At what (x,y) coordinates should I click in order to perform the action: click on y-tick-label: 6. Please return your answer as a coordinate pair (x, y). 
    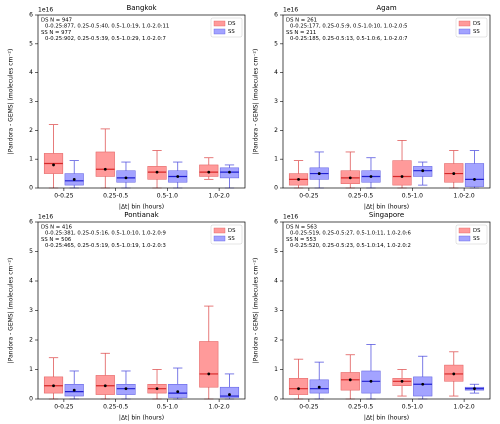
    Looking at the image, I should click on (276, 15).